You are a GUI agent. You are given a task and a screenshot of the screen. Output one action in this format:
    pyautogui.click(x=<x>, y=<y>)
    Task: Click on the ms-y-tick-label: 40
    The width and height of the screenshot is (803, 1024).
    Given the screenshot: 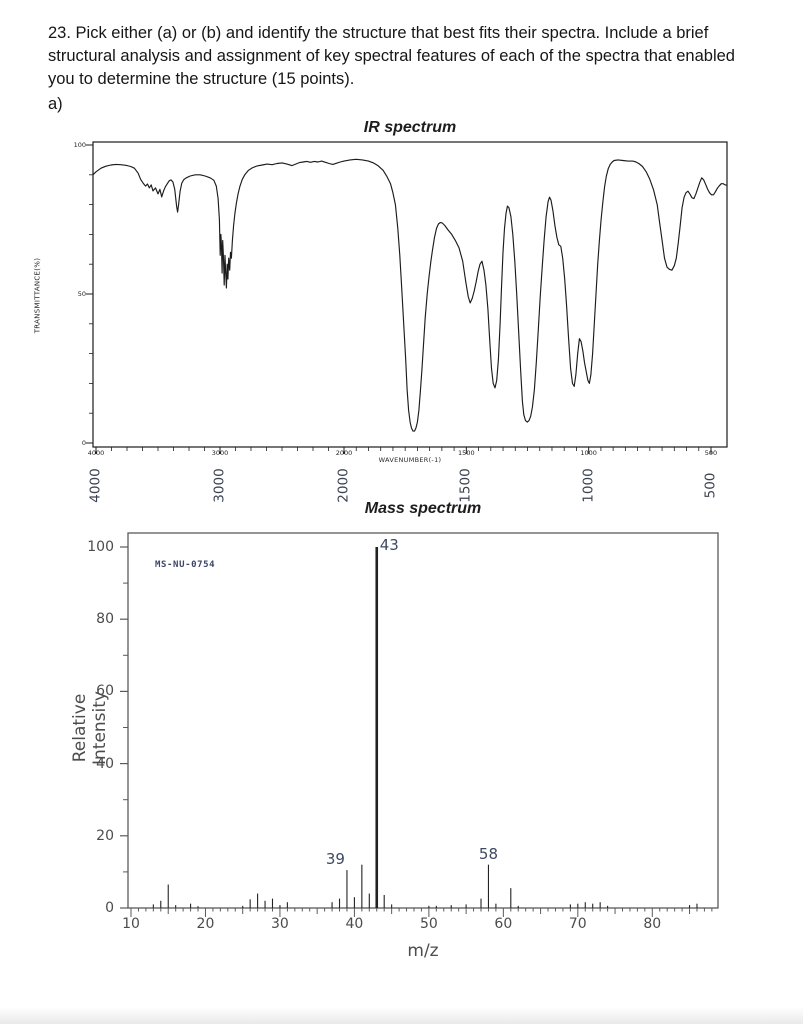 What is the action you would take?
    pyautogui.click(x=105, y=763)
    